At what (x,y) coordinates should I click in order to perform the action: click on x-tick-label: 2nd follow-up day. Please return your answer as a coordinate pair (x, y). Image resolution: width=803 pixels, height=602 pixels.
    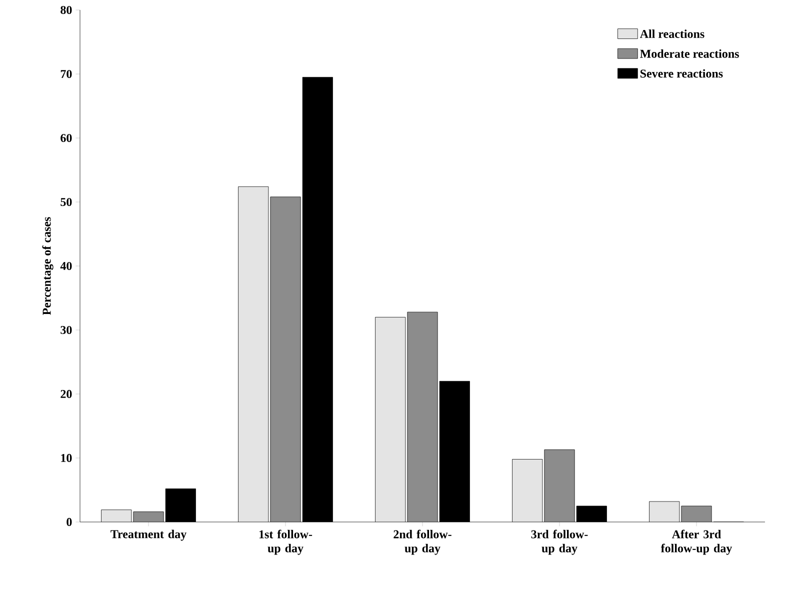
    Looking at the image, I should click on (423, 542).